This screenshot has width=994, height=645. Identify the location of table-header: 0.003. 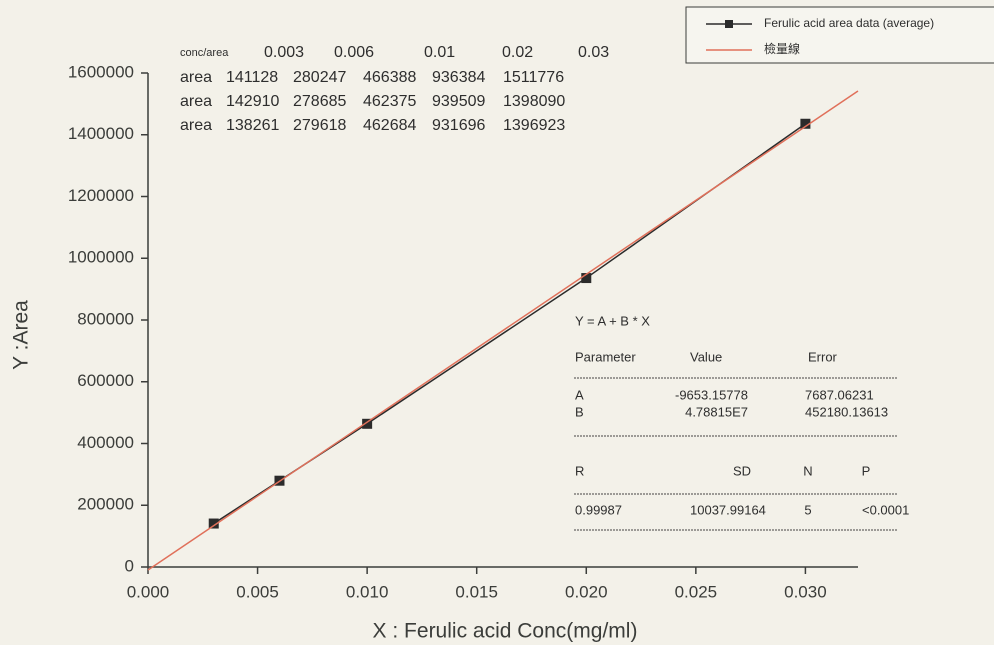
(284, 52).